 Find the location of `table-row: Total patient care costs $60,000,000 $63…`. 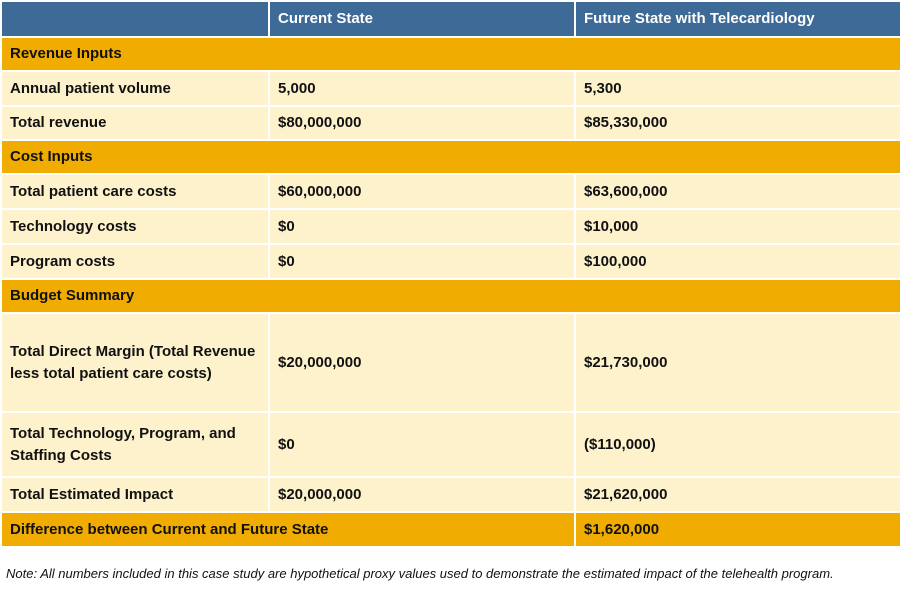

table-row: Total patient care costs $60,000,000 $63… is located at coordinates (450, 191).